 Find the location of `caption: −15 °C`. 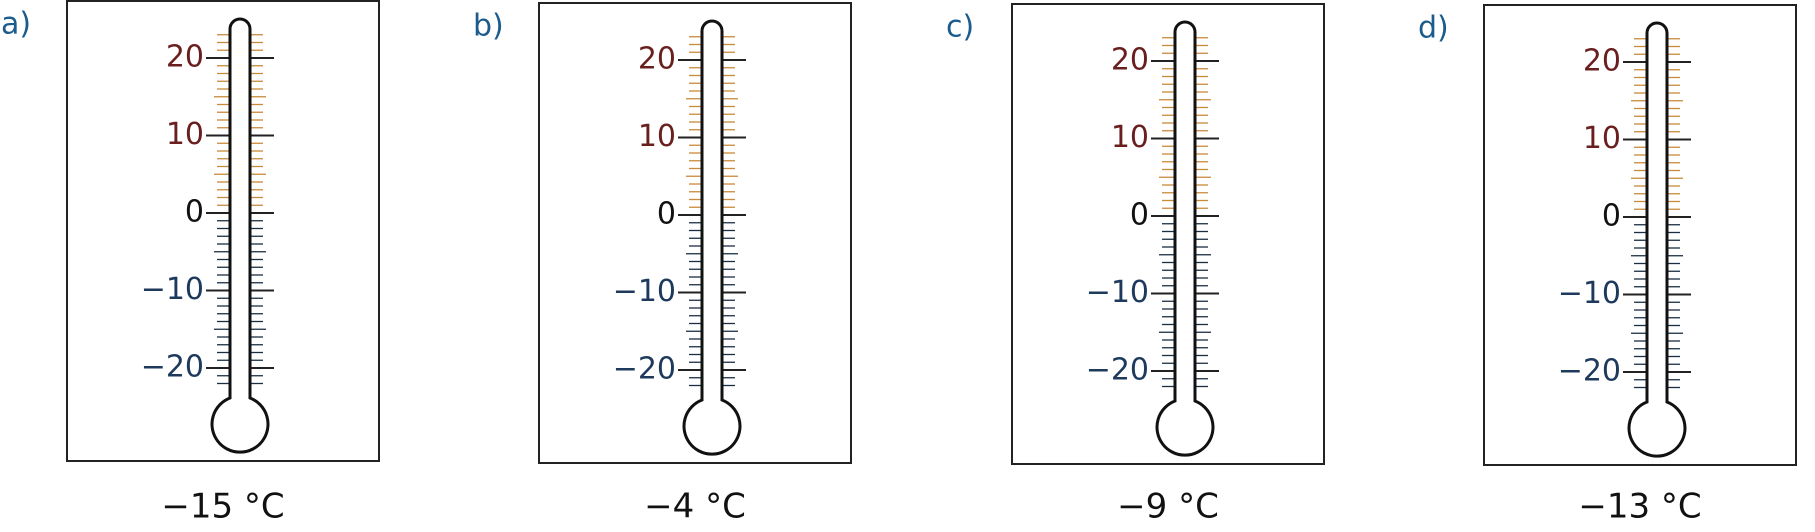

caption: −15 °C is located at coordinates (222, 507).